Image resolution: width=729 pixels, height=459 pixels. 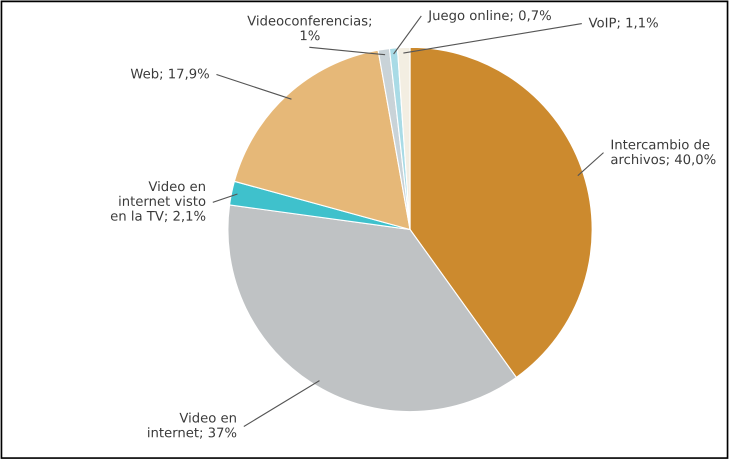 What do you see at coordinates (169, 74) in the screenshot?
I see `slice-label: Web; 17,9%` at bounding box center [169, 74].